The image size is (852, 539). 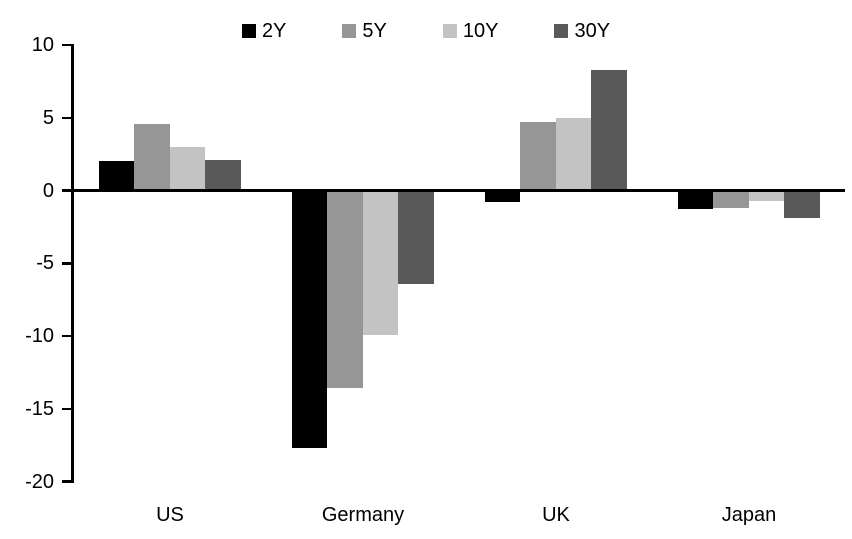 I want to click on bar-germany-10y, so click(x=380, y=262).